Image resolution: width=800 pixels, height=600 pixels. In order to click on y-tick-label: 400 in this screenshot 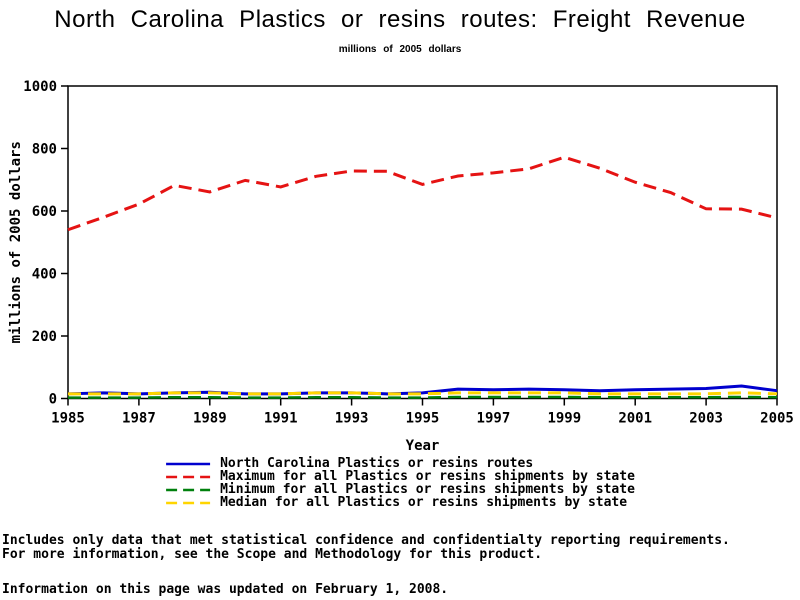, I will do `click(44, 275)`.